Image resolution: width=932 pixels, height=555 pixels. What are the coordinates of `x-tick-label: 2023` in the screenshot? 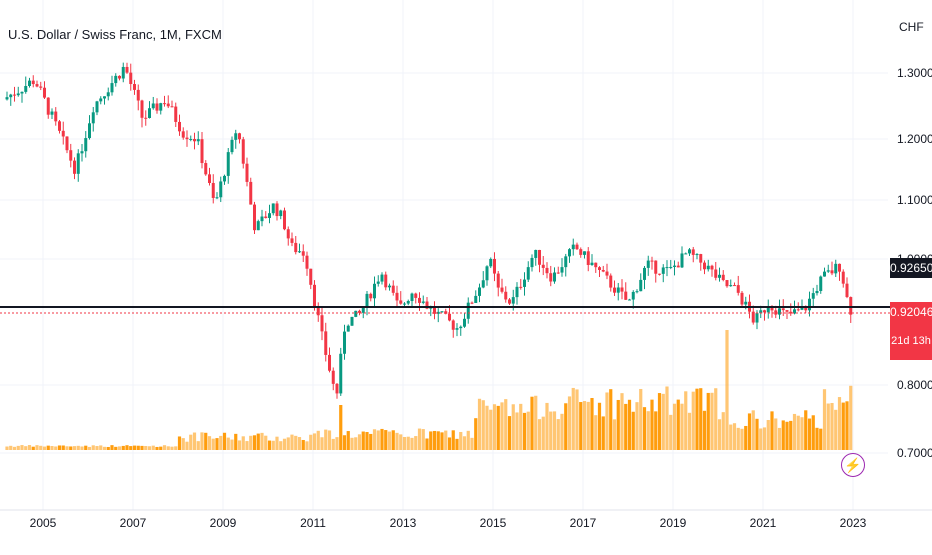 It's located at (853, 523).